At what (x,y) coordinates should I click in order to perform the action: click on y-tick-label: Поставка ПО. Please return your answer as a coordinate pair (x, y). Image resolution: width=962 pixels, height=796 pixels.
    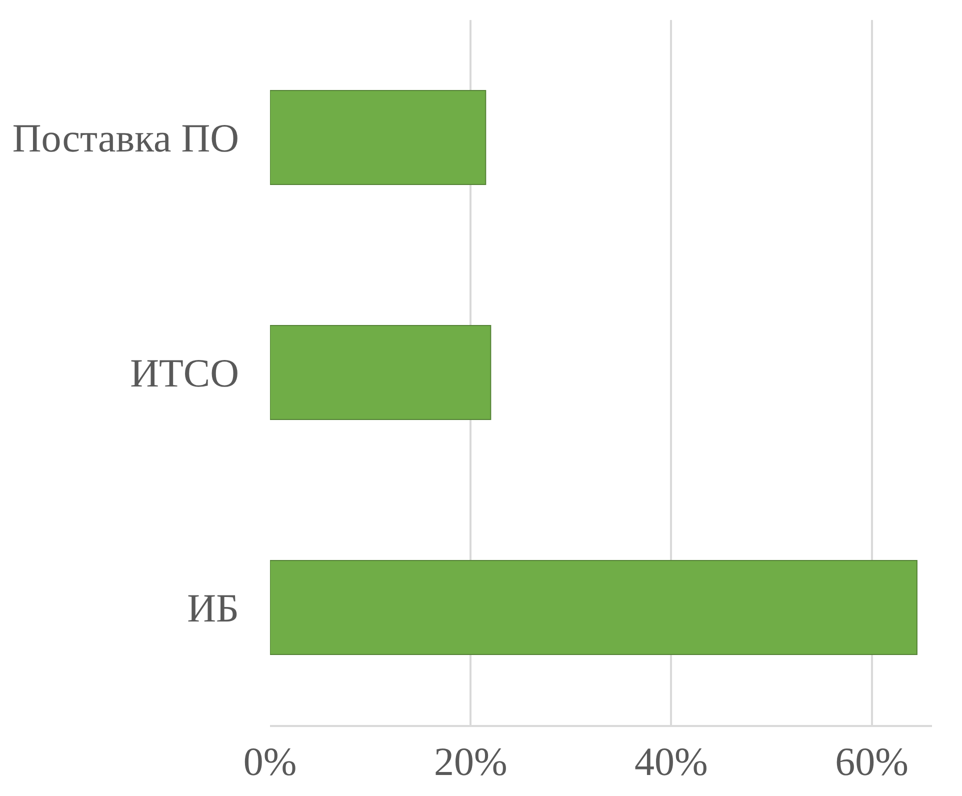
    Looking at the image, I should click on (125, 138).